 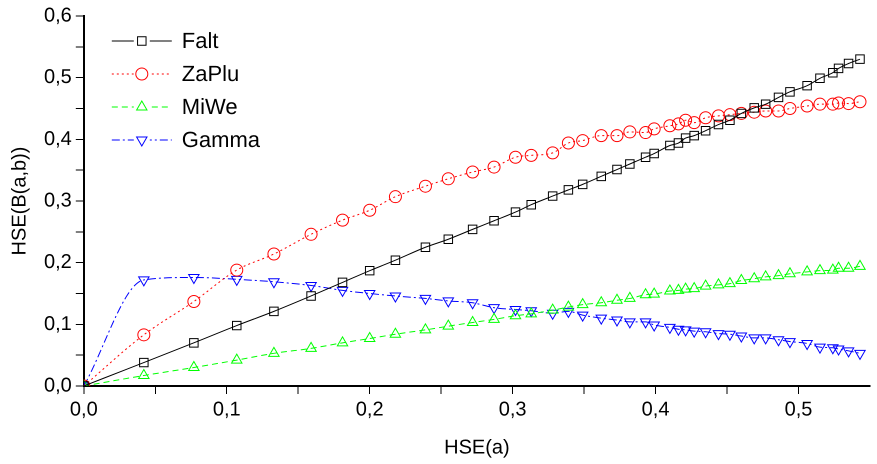 What do you see at coordinates (656, 409) in the screenshot?
I see `x-tick-label: 0,4` at bounding box center [656, 409].